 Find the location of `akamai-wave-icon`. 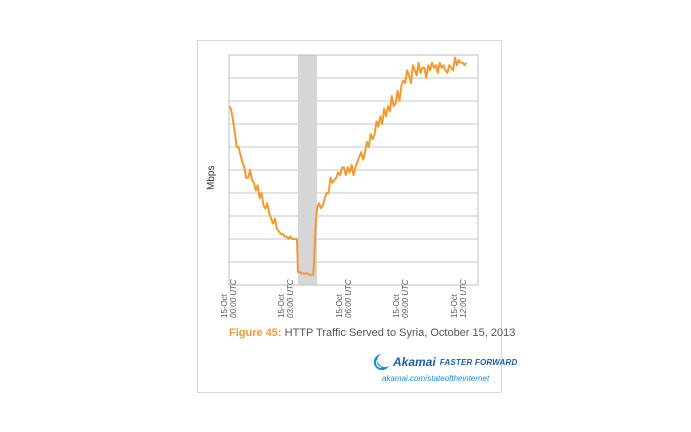

akamai-wave-icon is located at coordinates (381, 362).